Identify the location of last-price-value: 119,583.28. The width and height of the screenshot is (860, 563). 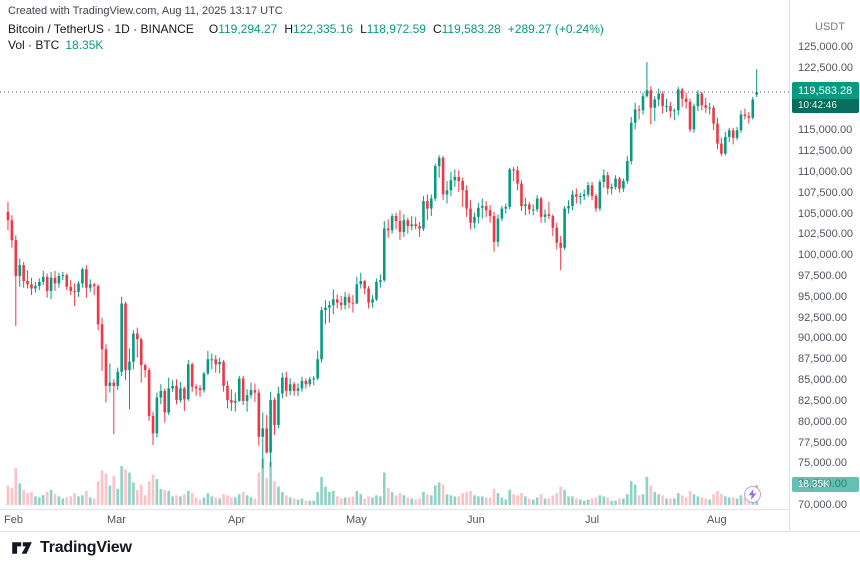
(825, 91).